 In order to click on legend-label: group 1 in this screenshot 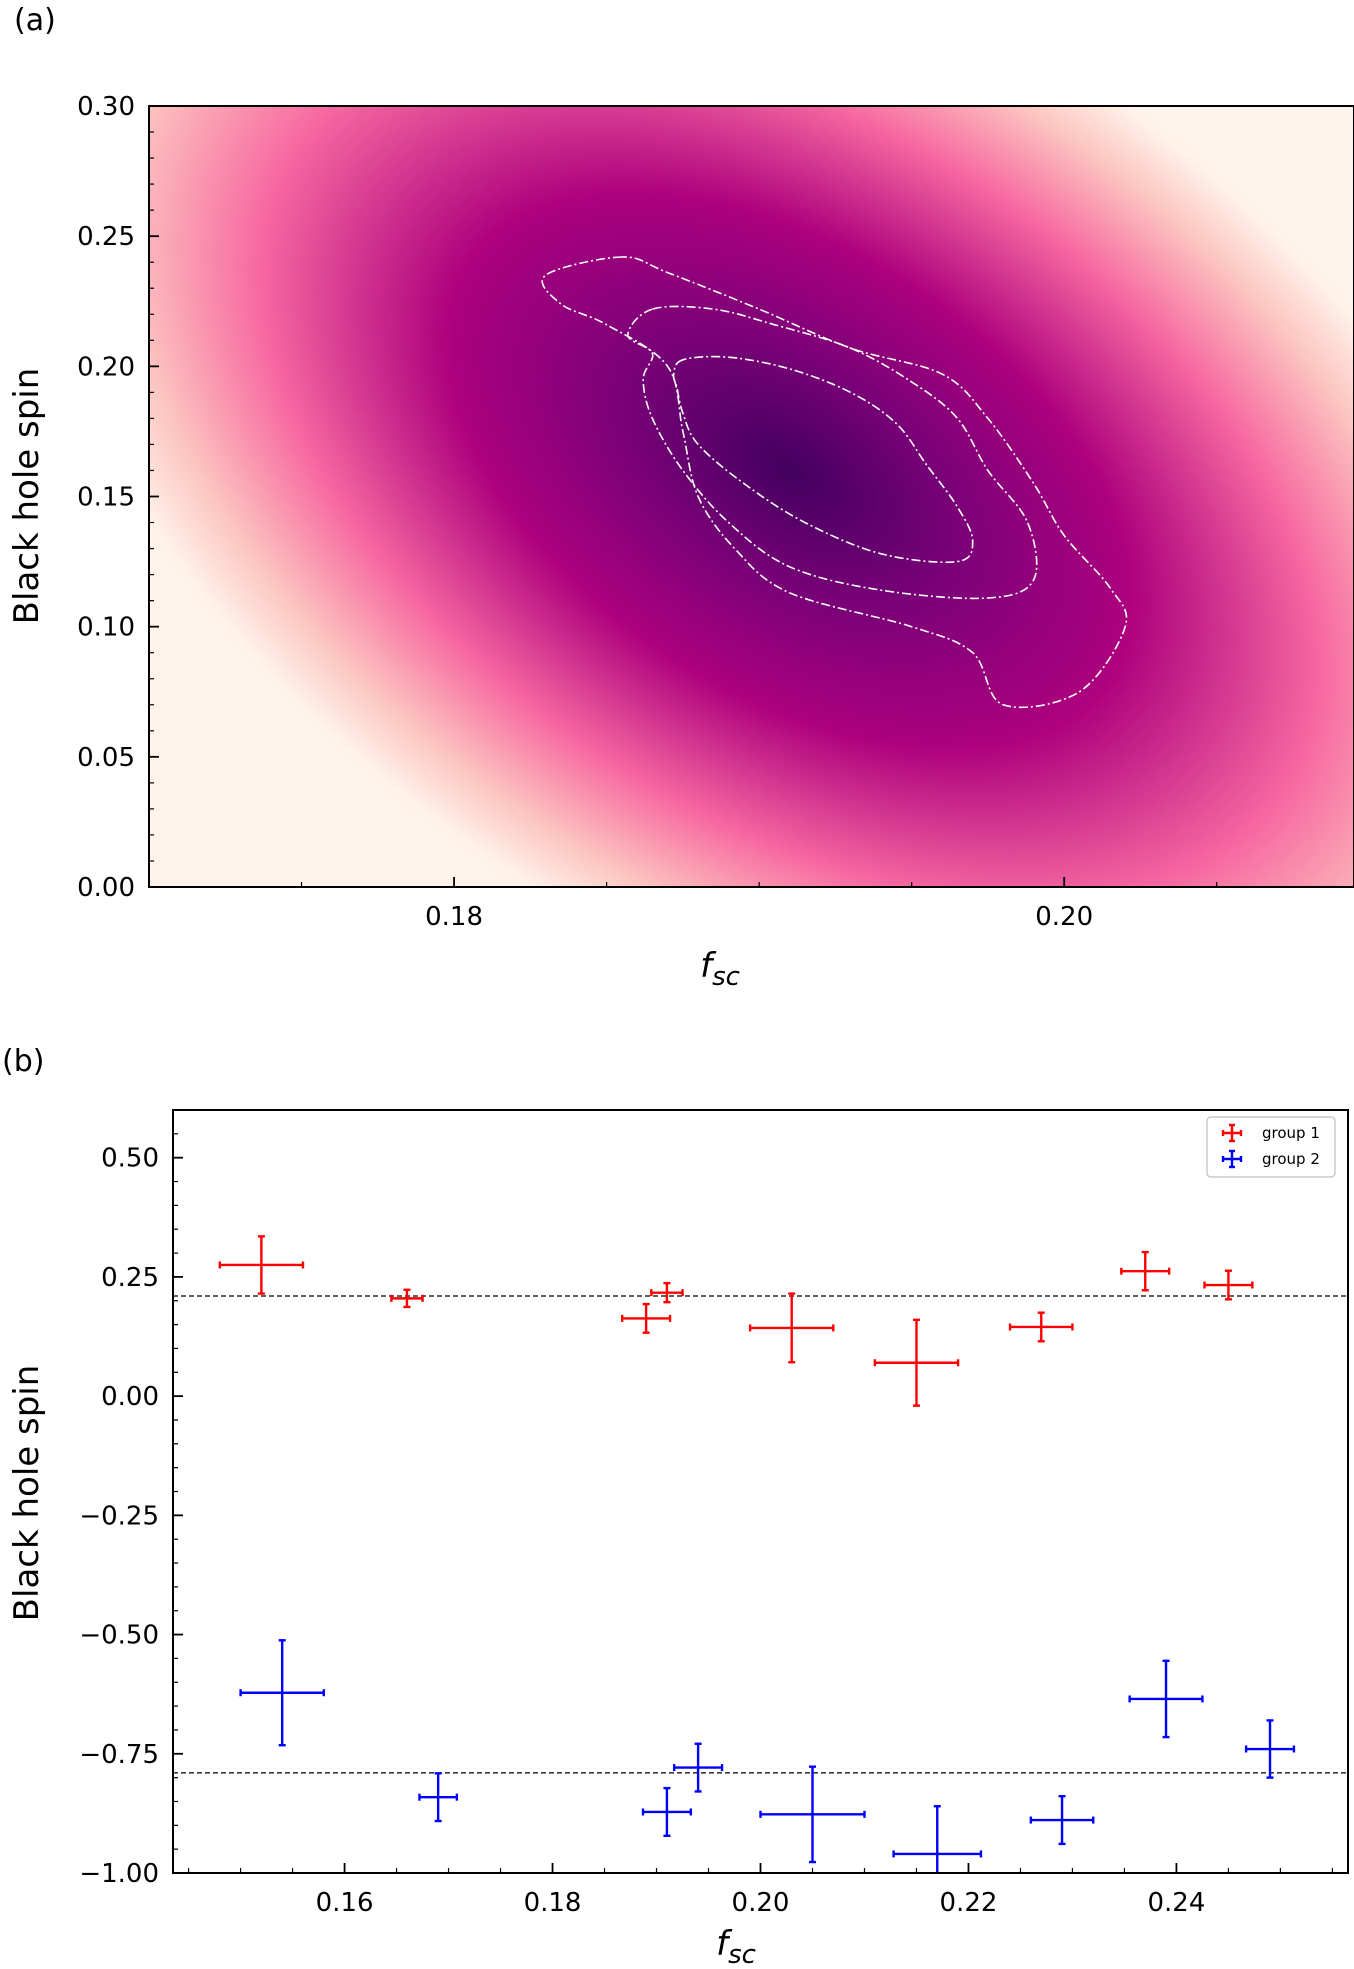, I will do `click(1291, 1133)`.